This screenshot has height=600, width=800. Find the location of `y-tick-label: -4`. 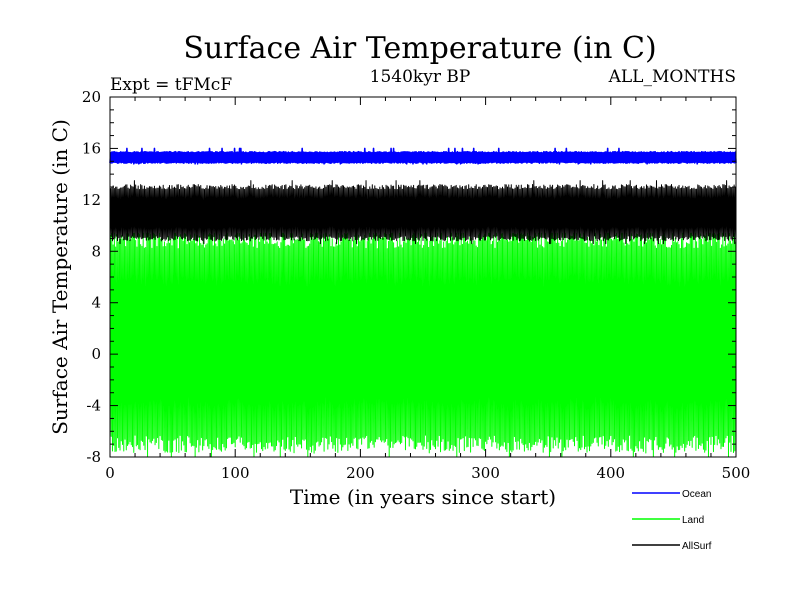

y-tick-label: -4 is located at coordinates (93, 406).